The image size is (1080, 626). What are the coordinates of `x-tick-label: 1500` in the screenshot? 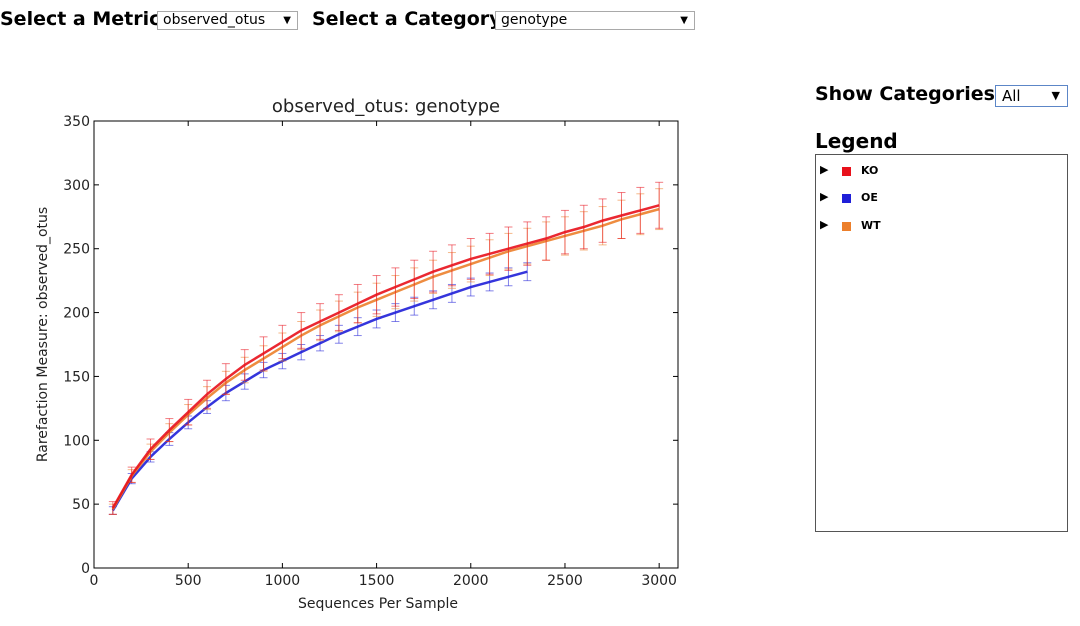 It's located at (377, 581).